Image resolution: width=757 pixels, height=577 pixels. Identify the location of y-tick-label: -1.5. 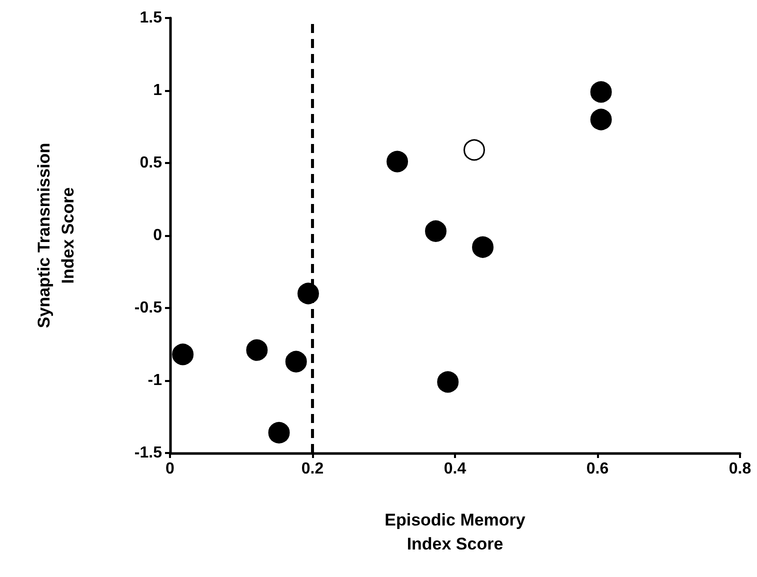
(148, 453).